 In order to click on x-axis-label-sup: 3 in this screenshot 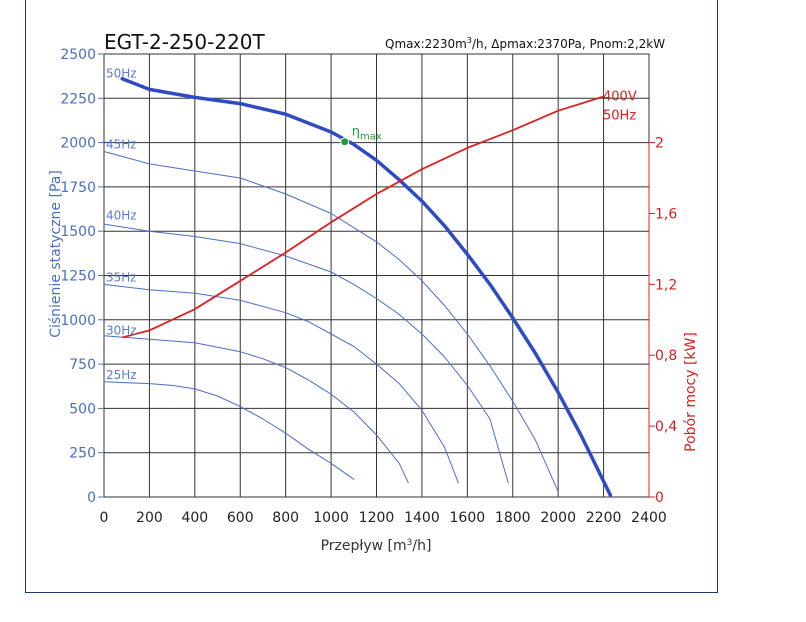, I will do `click(410, 543)`.